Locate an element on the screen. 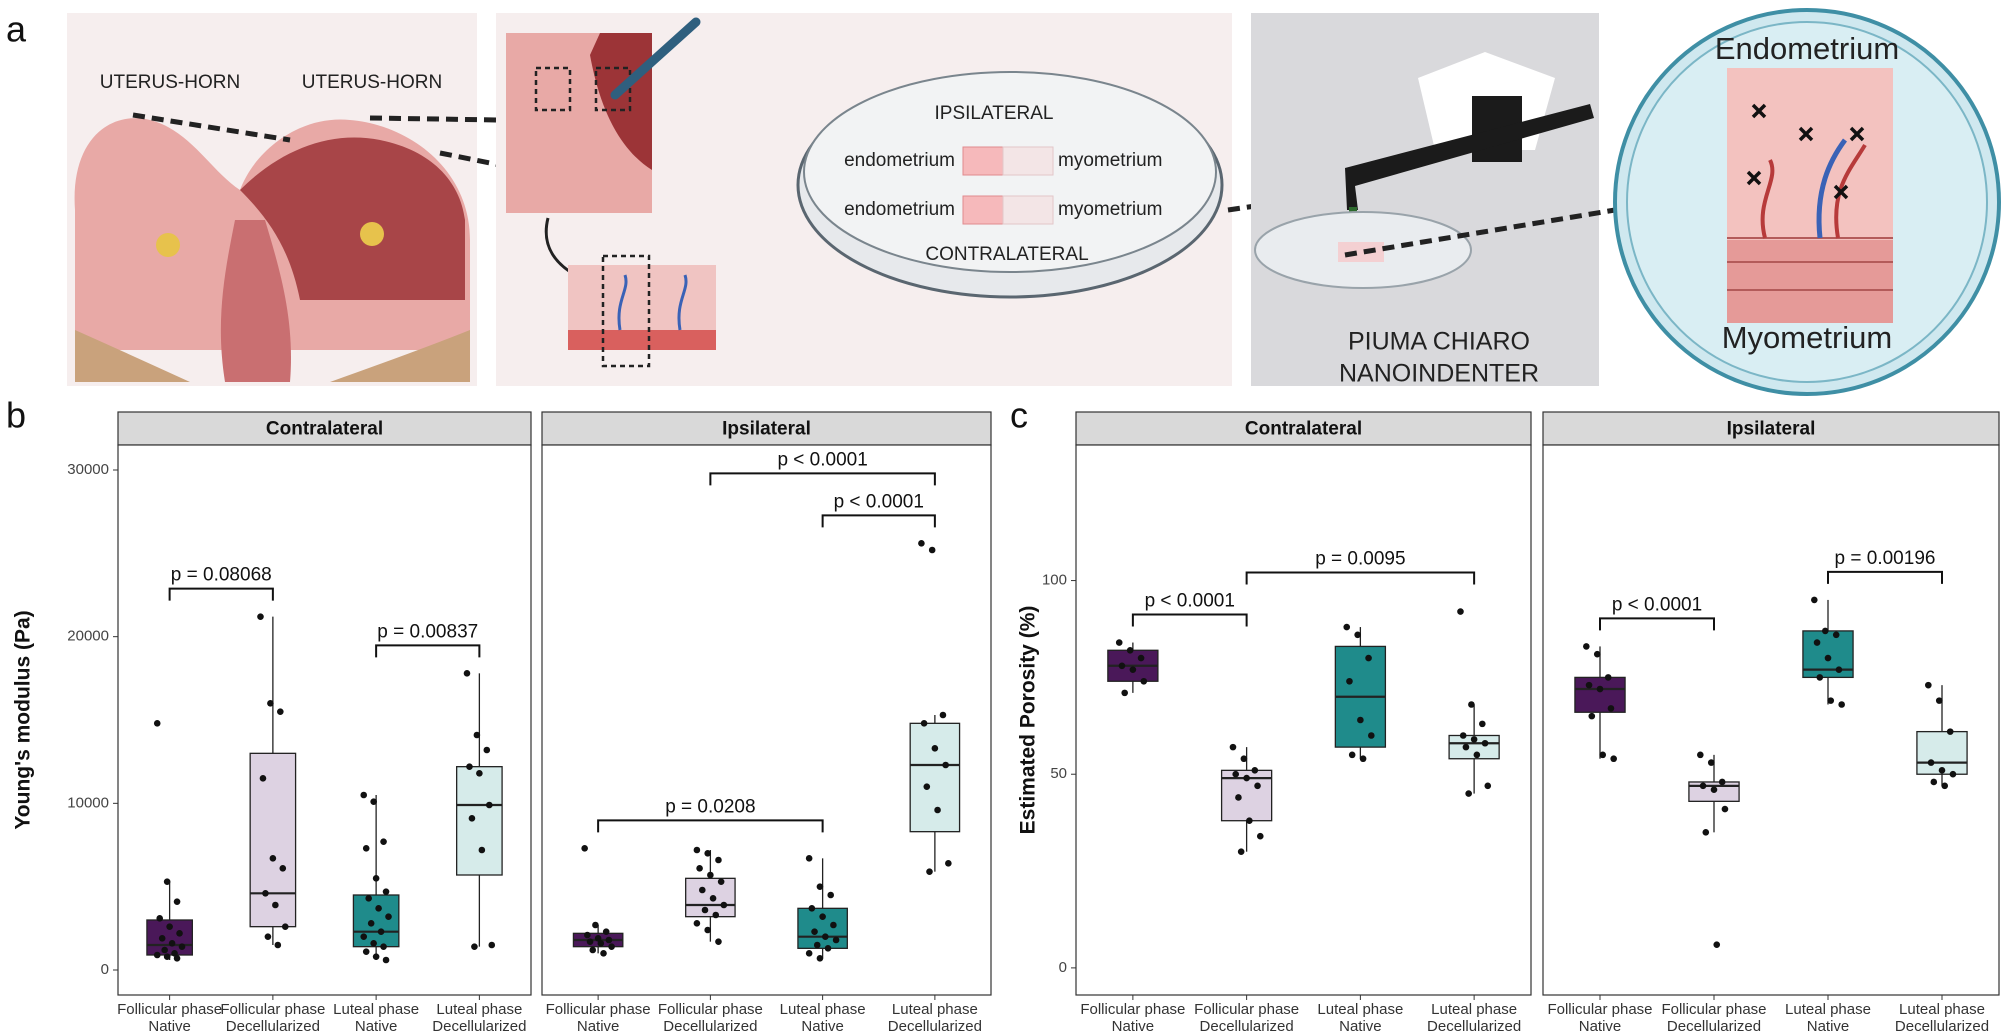 This screenshot has width=2006, height=1036. dashed-connector is located at coordinates (470, 159).